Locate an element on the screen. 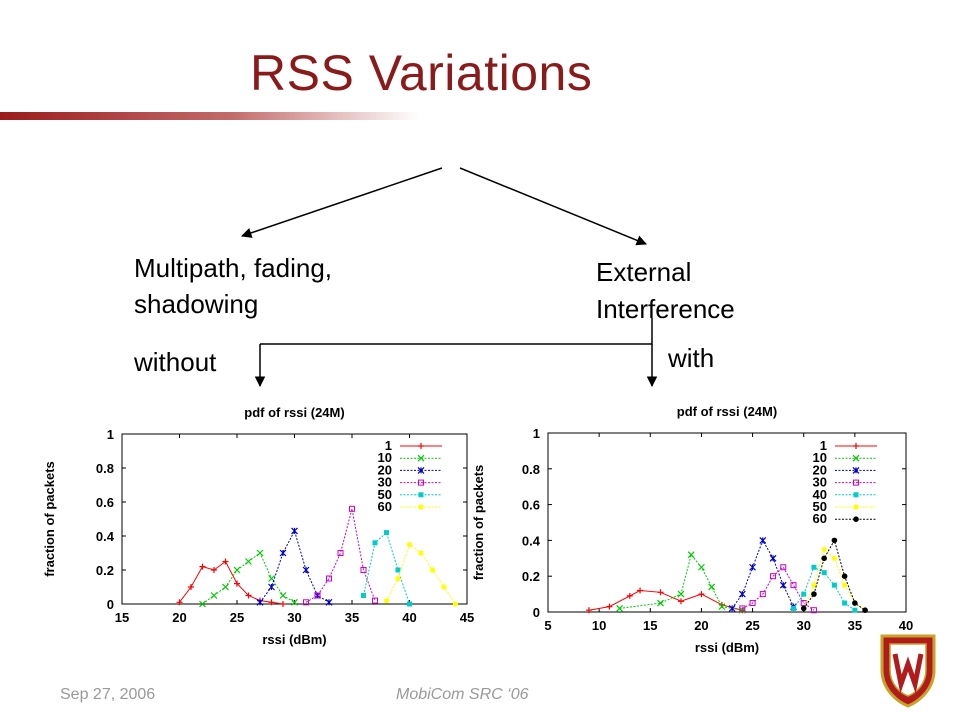 This screenshot has height=720, width=960. y-axis-label: fraction of packets is located at coordinates (478, 523).